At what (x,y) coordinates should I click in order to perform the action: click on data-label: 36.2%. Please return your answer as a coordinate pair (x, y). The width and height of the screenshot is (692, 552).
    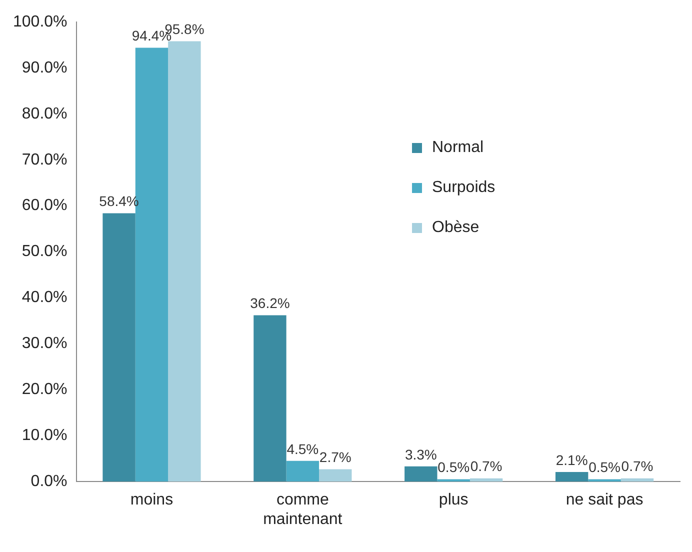
    Looking at the image, I should click on (270, 303).